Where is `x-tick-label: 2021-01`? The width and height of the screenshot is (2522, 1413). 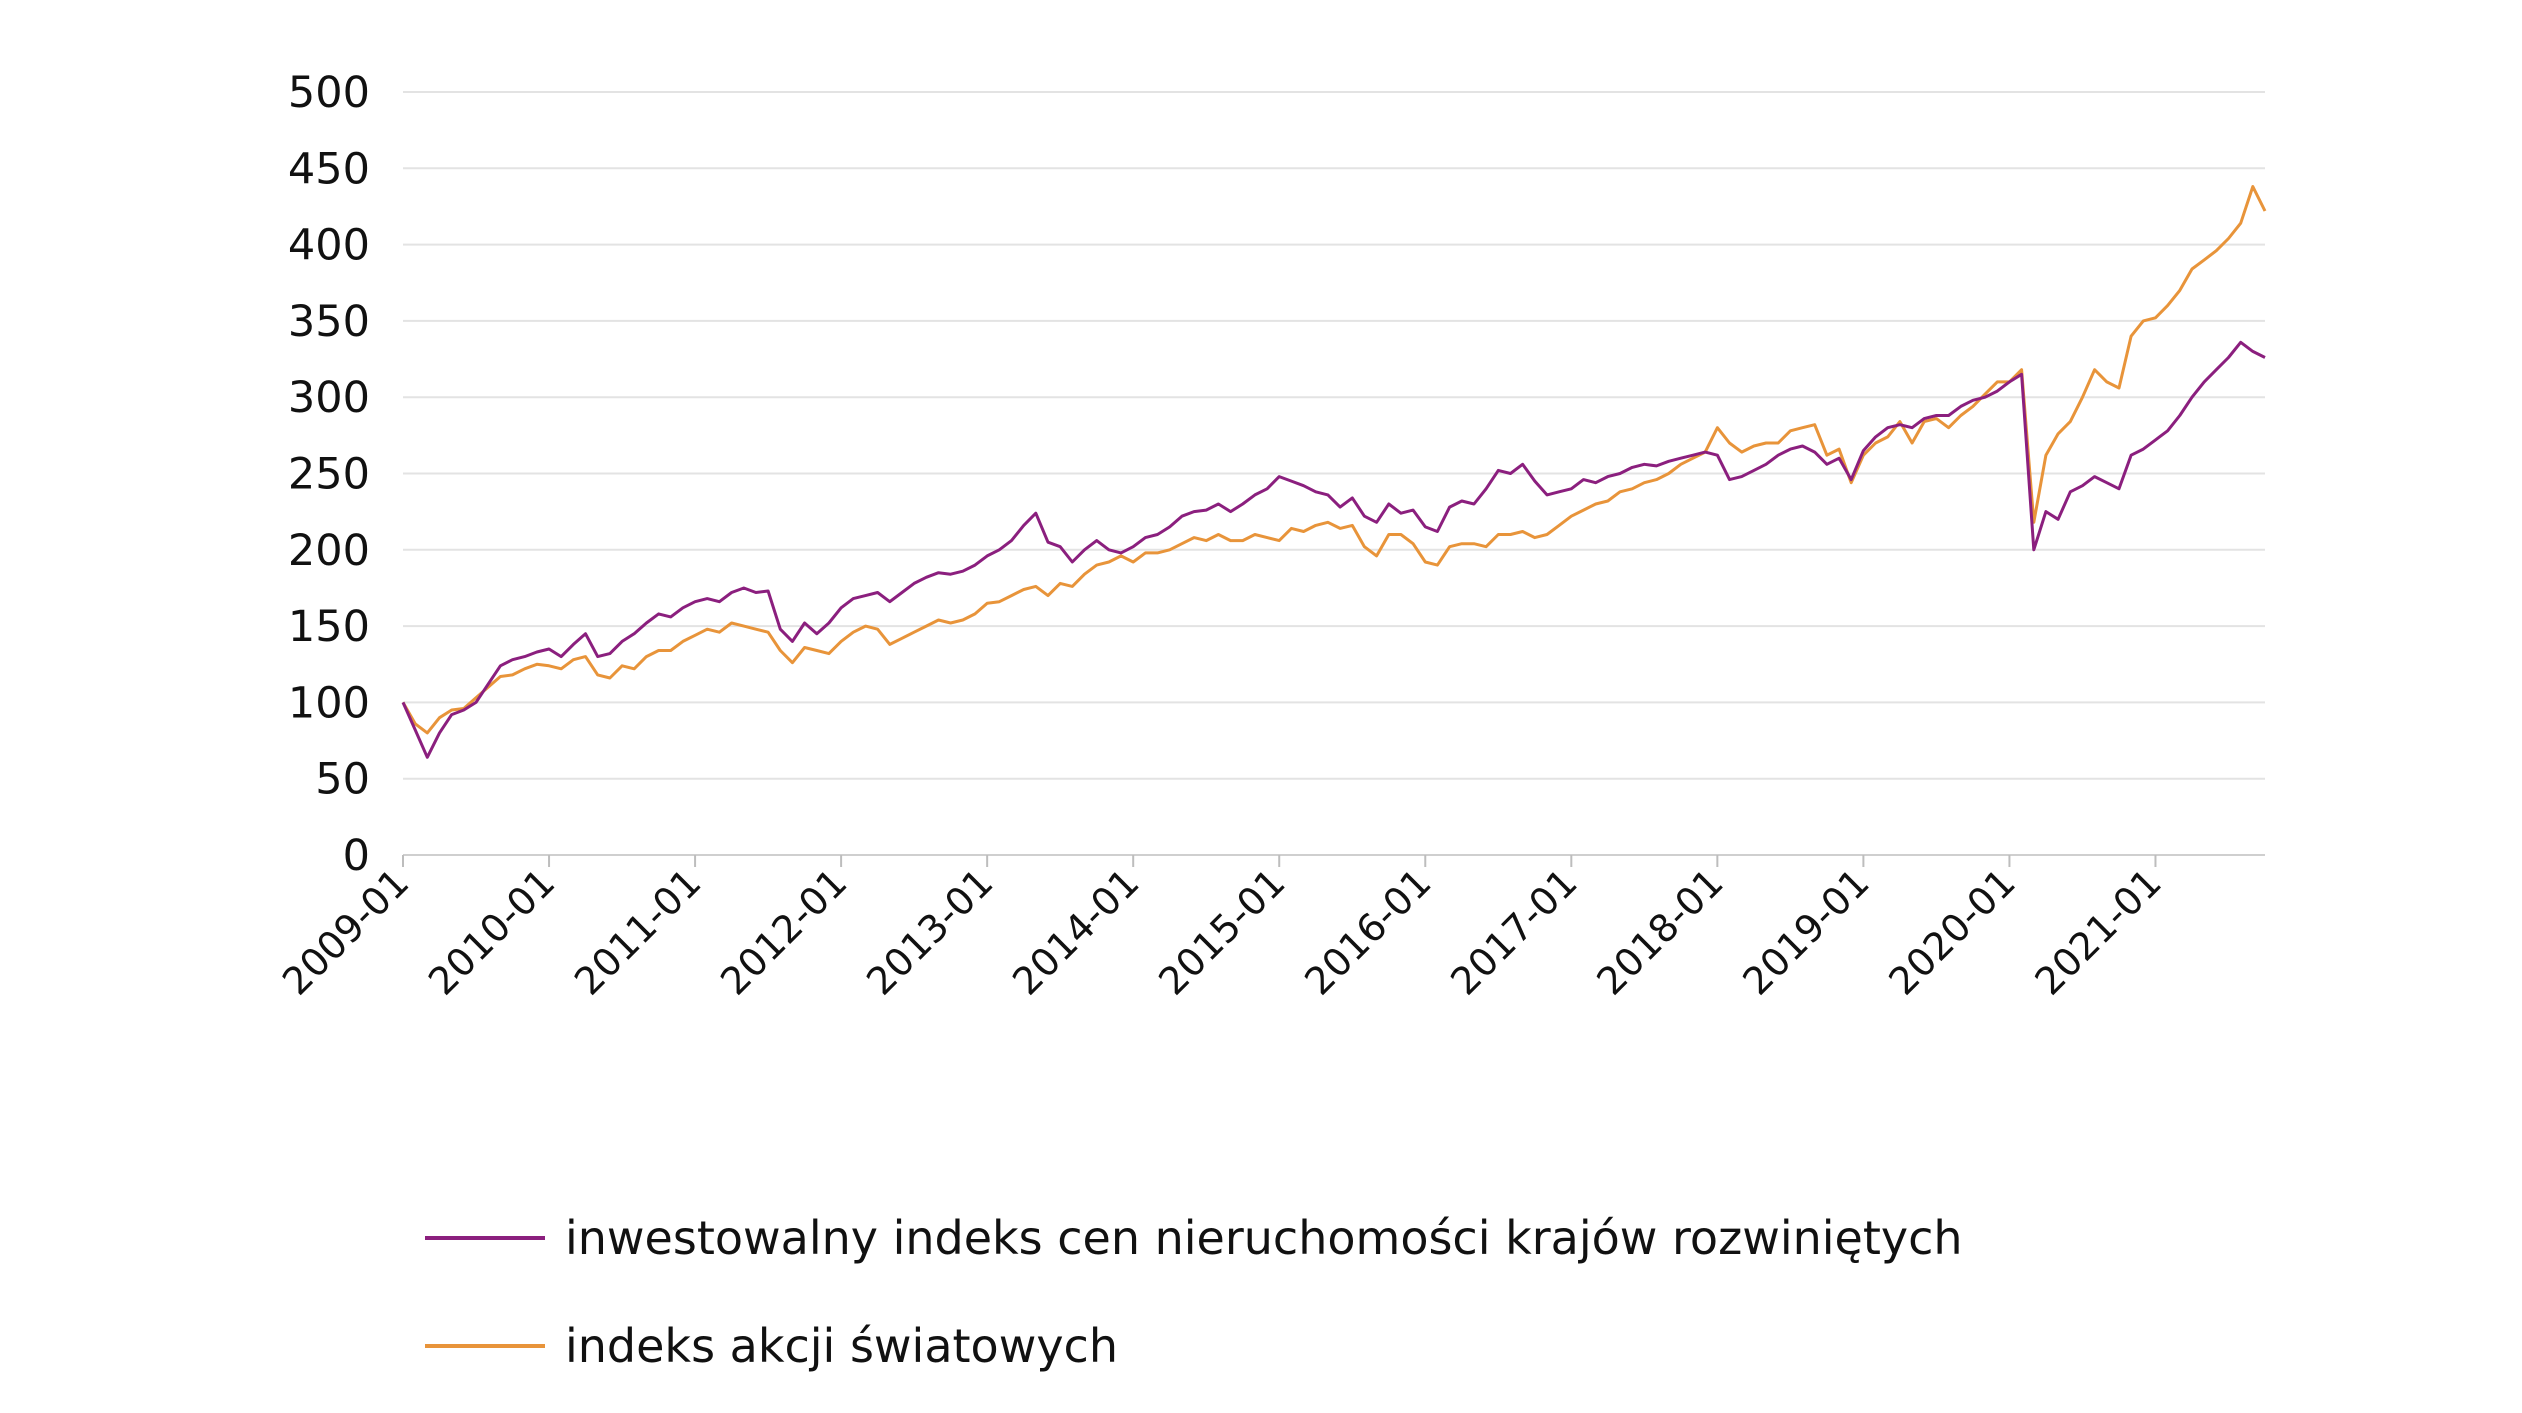
x-tick-label: 2021-01 is located at coordinates (2097, 931).